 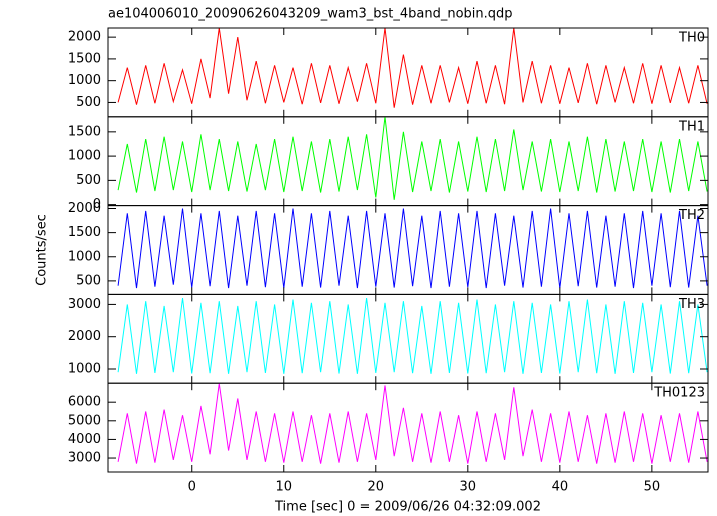 What do you see at coordinates (691, 126) in the screenshot?
I see `legend-label: TH1` at bounding box center [691, 126].